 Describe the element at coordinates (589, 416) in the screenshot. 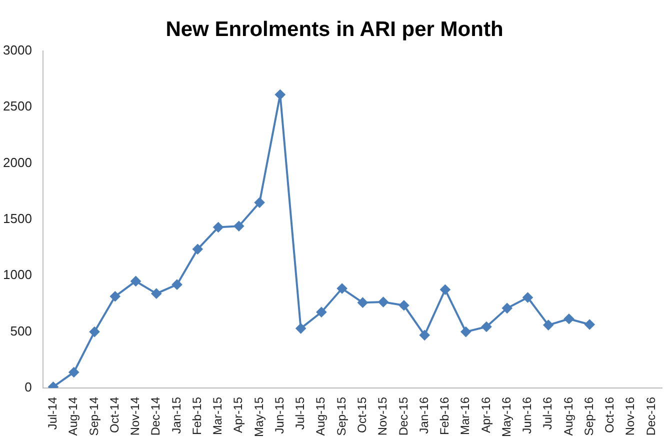

I see `x-tick-label: Sep-16` at that location.